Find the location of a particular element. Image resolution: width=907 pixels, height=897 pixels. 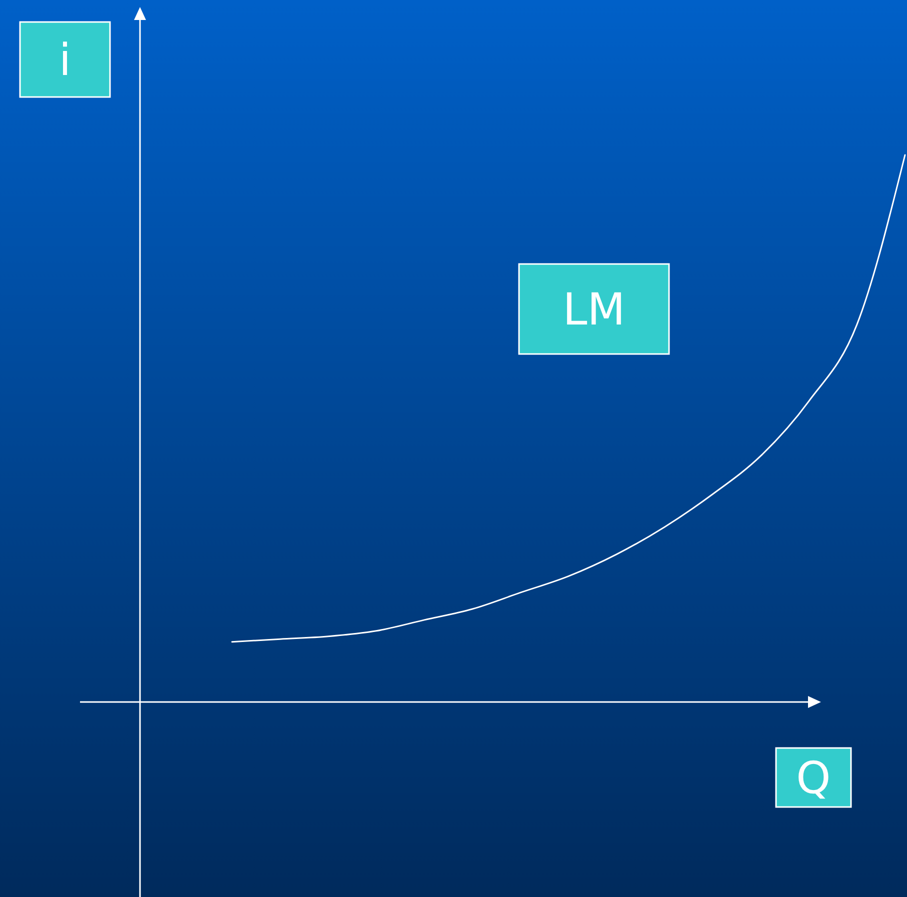

y-axis-title: i is located at coordinates (65, 60).